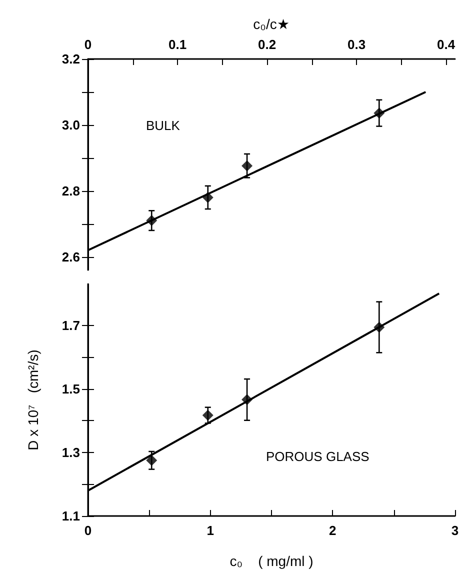  I want to click on annotation: BULK, so click(163, 125).